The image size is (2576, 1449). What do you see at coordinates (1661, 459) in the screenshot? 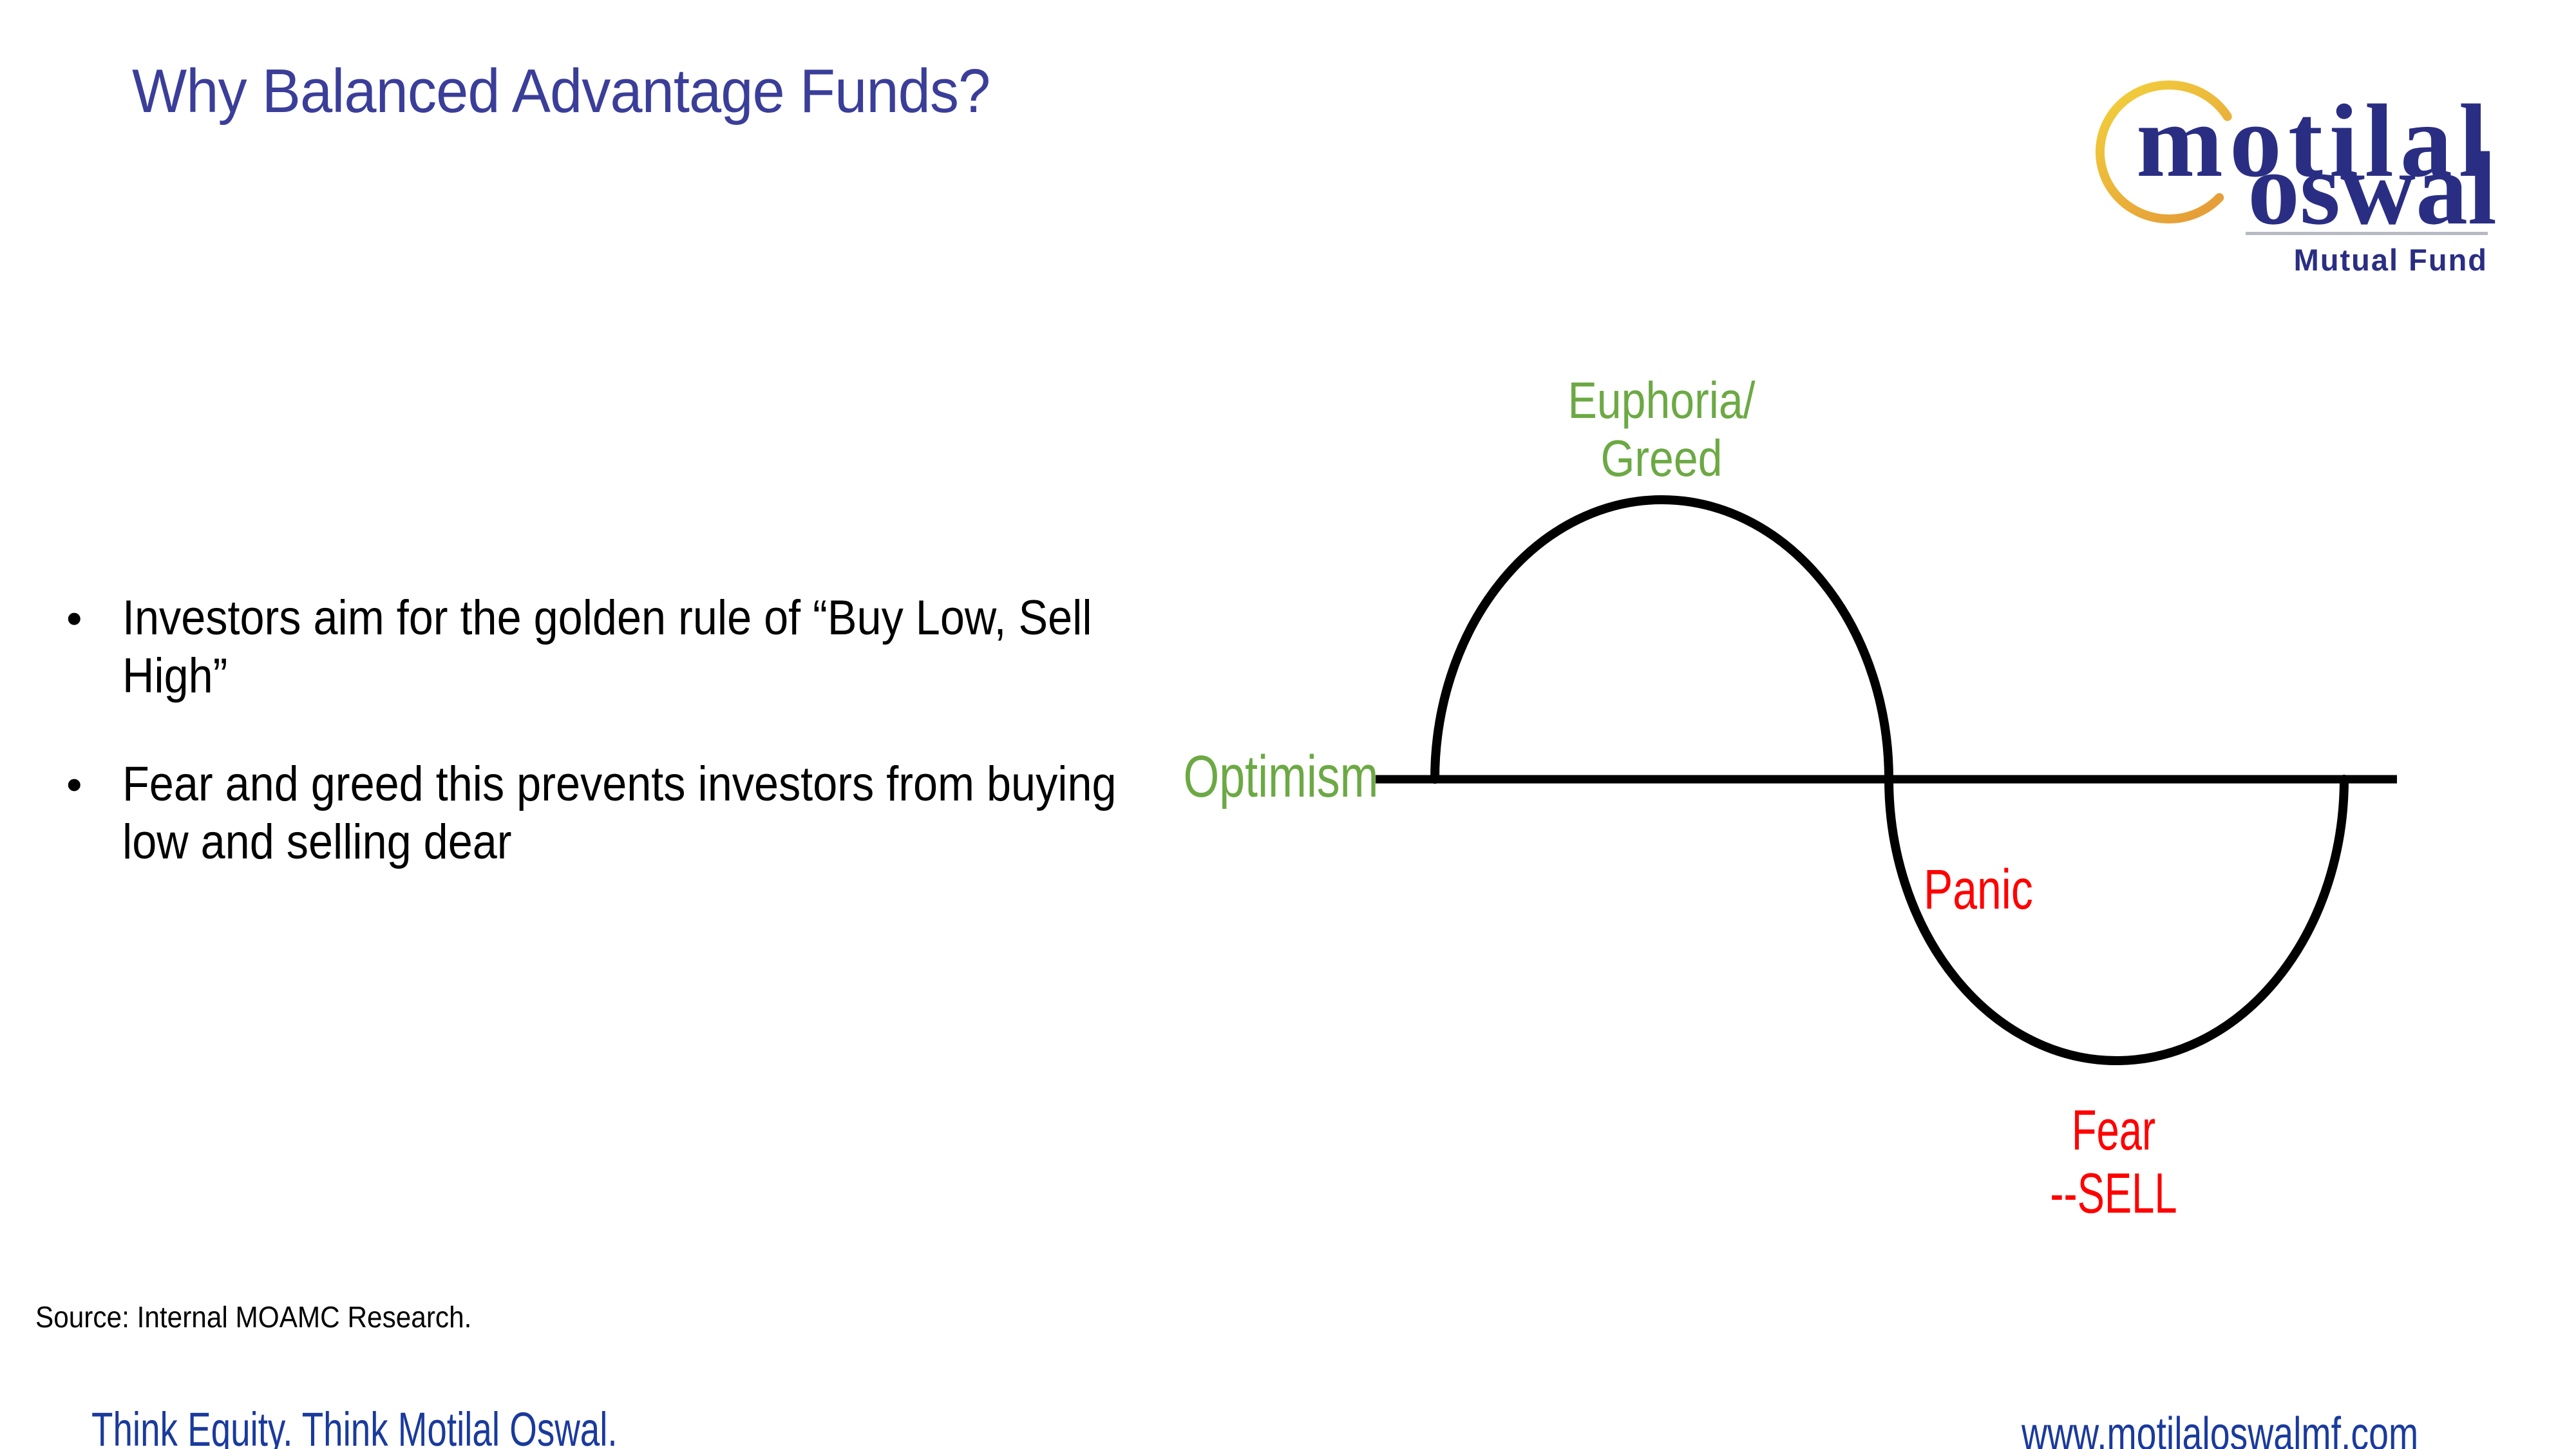
I see `label-euphoria-line-2: Greed` at bounding box center [1661, 459].